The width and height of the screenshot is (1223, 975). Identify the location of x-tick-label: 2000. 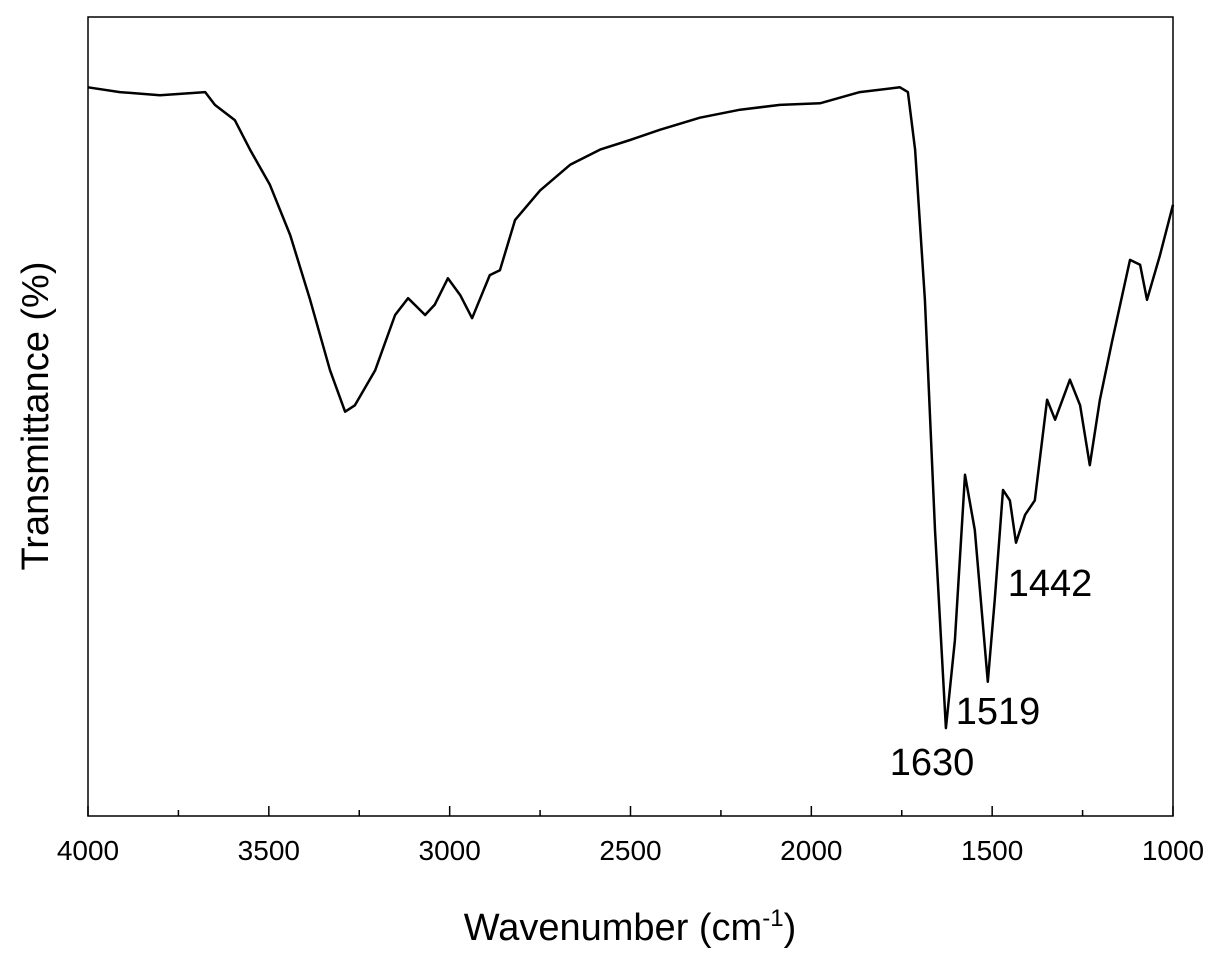
(811, 850).